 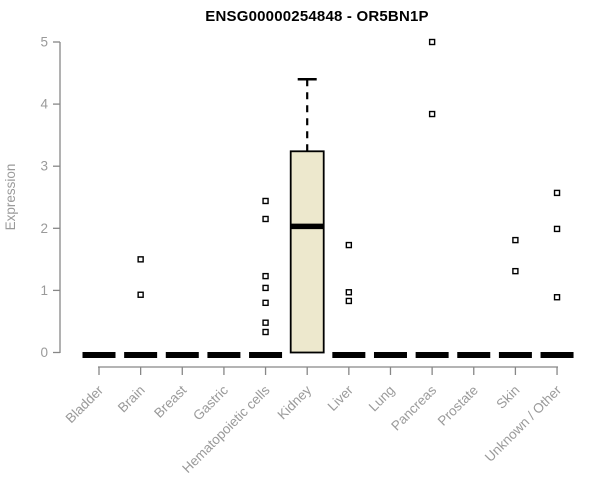 I want to click on zero-bar-bladder, so click(x=99, y=355).